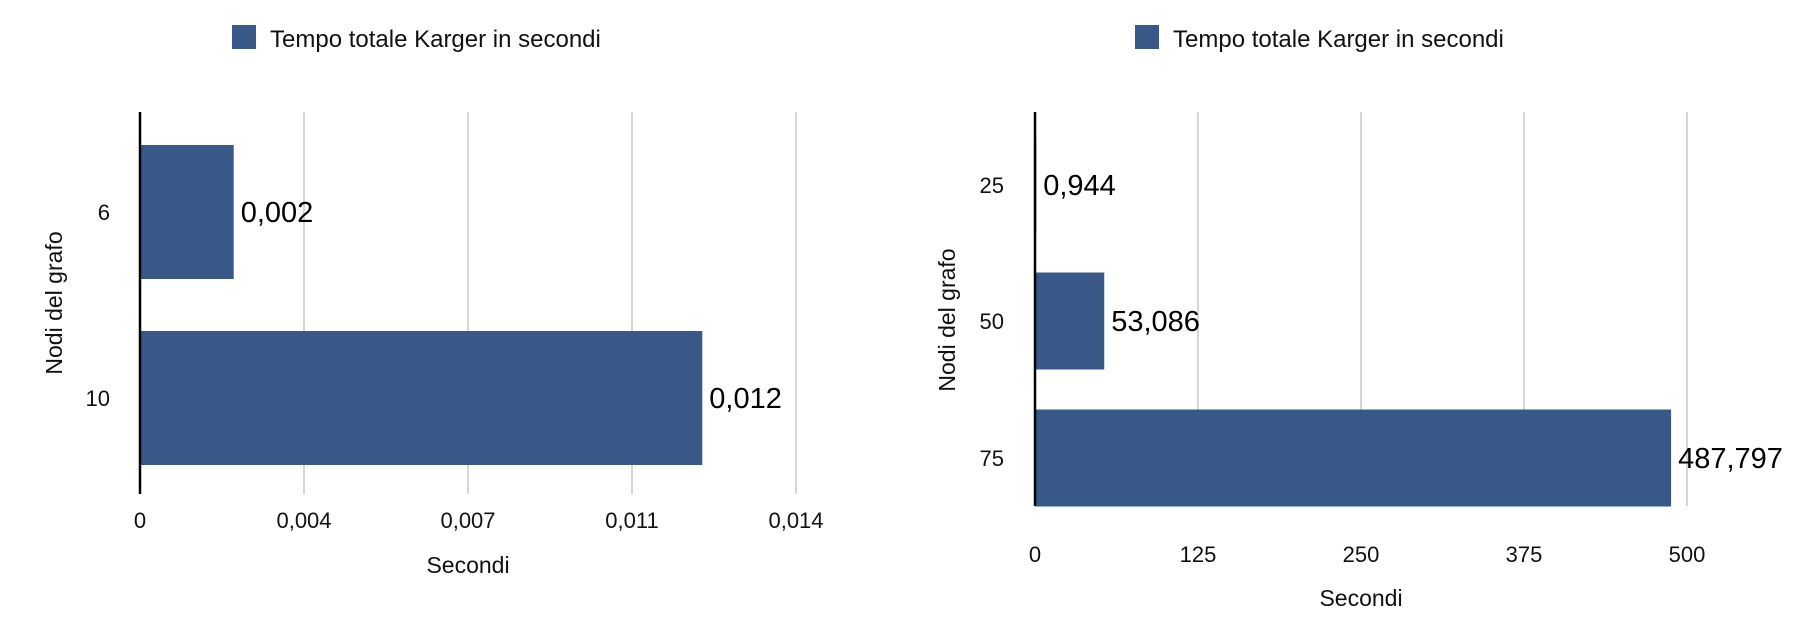  What do you see at coordinates (1524, 554) in the screenshot?
I see `chart2-x-tick-label: 375` at bounding box center [1524, 554].